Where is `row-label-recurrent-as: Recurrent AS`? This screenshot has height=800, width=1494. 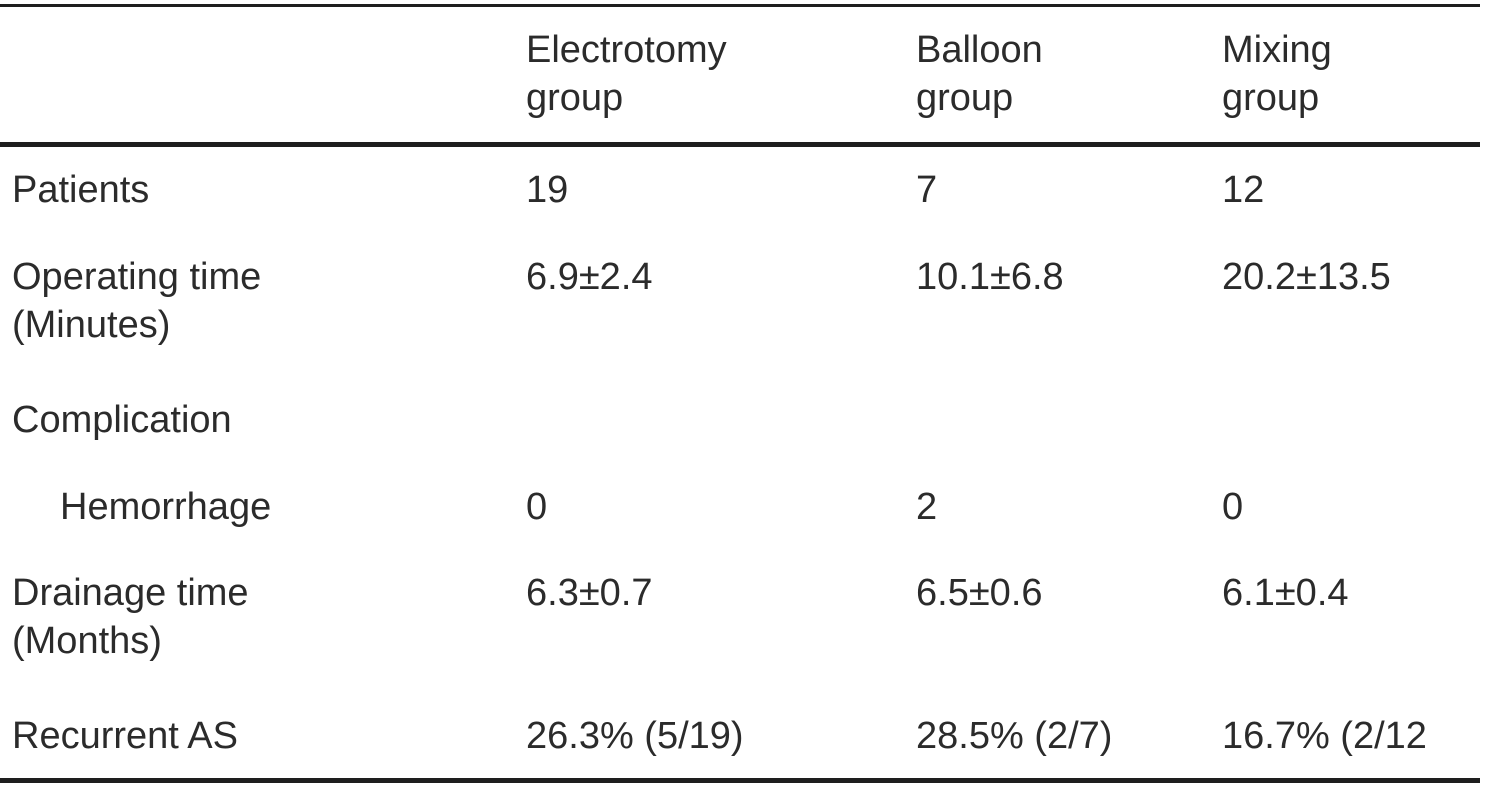
row-label-recurrent-as: Recurrent AS is located at coordinates (125, 736).